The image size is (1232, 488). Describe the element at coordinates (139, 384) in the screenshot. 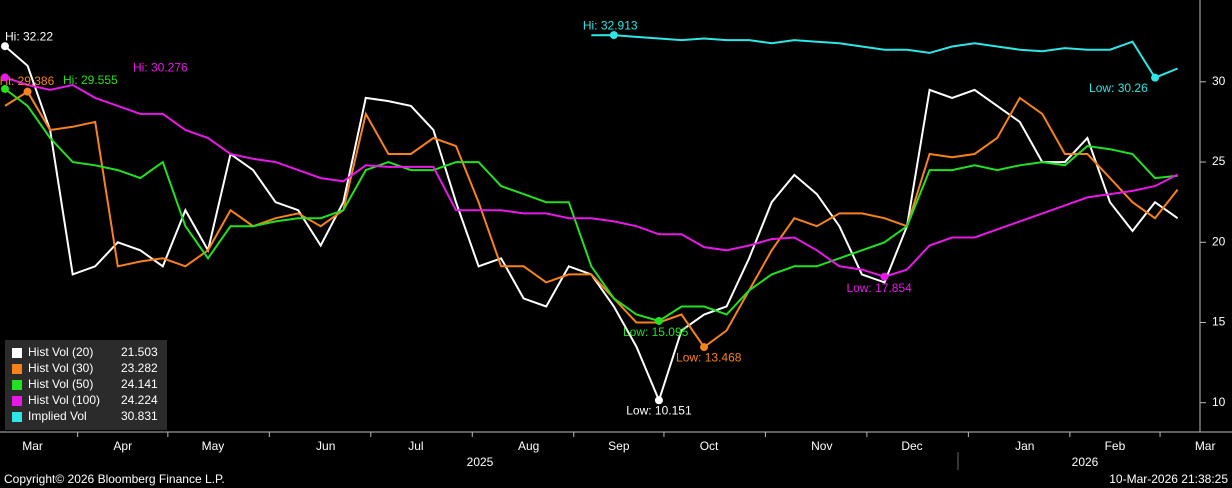

I see `legend-value: 24.141` at that location.